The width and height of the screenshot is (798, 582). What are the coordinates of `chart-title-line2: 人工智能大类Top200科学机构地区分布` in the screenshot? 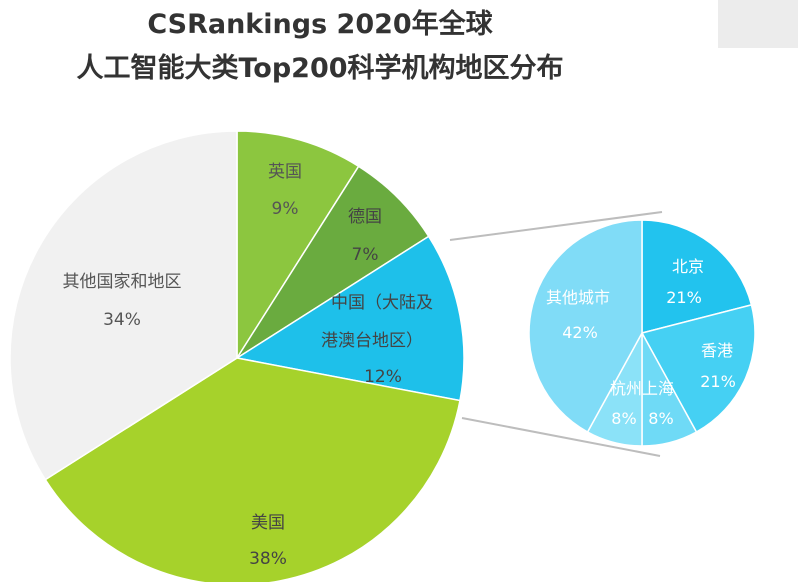 It's located at (320, 68).